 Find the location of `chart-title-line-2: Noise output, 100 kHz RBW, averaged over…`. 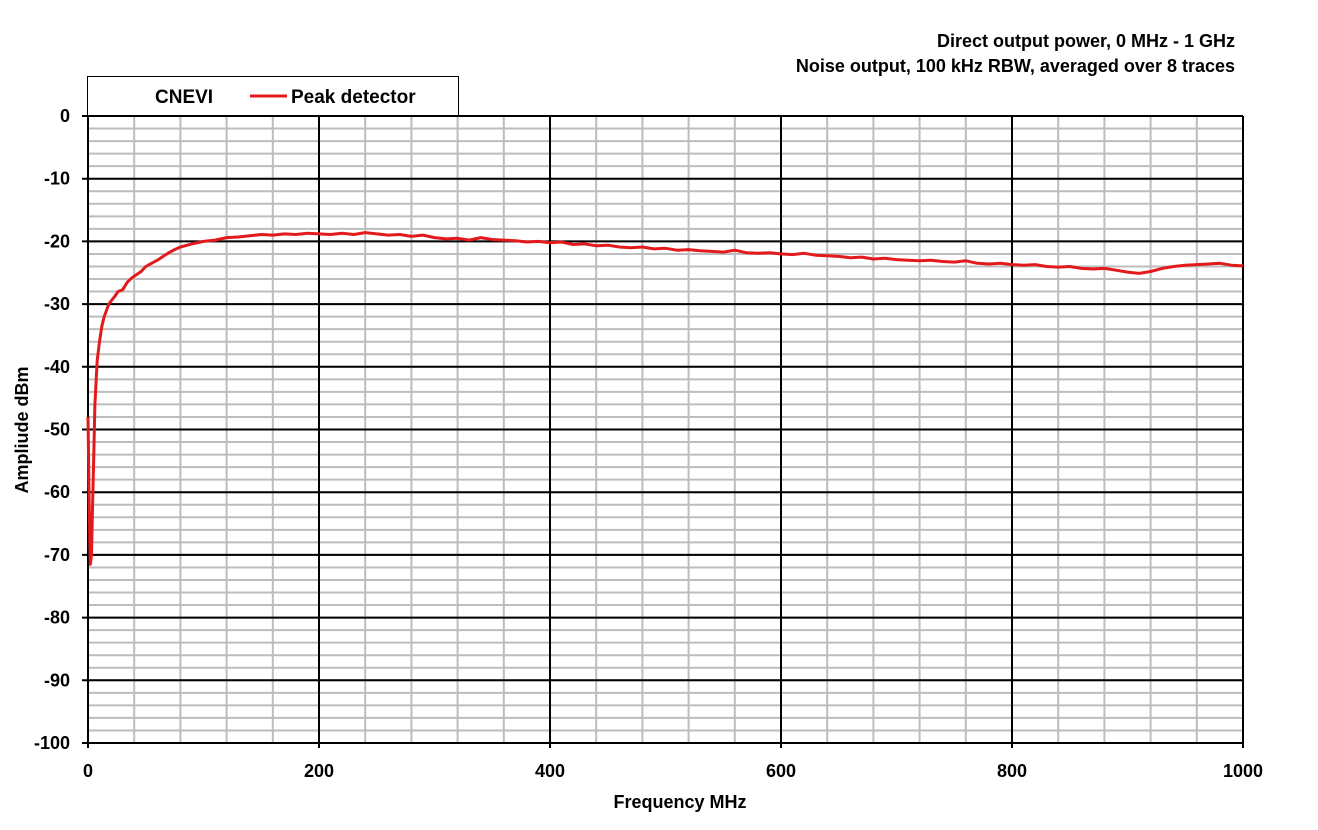

chart-title-line-2: Noise output, 100 kHz RBW, averaged over… is located at coordinates (1015, 66).